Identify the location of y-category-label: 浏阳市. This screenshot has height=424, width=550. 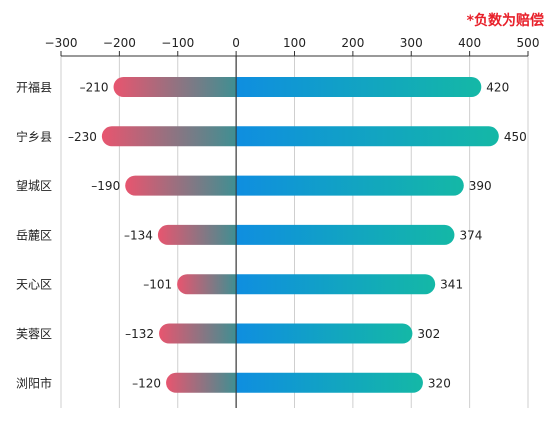
(34, 382).